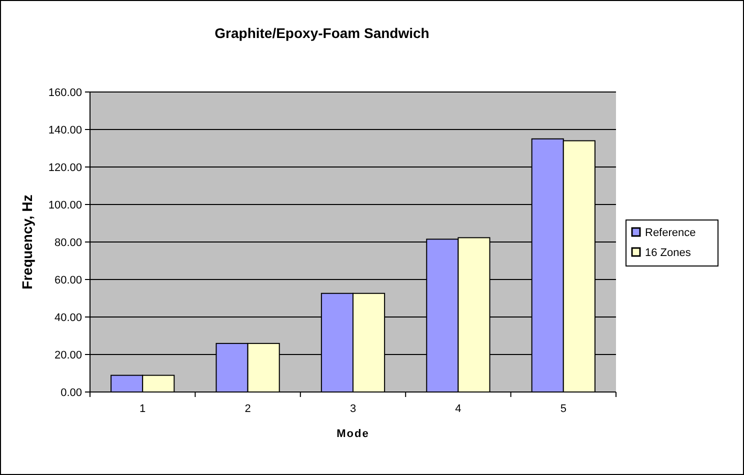  I want to click on y-axis-title: Frequency, Hz, so click(27, 242).